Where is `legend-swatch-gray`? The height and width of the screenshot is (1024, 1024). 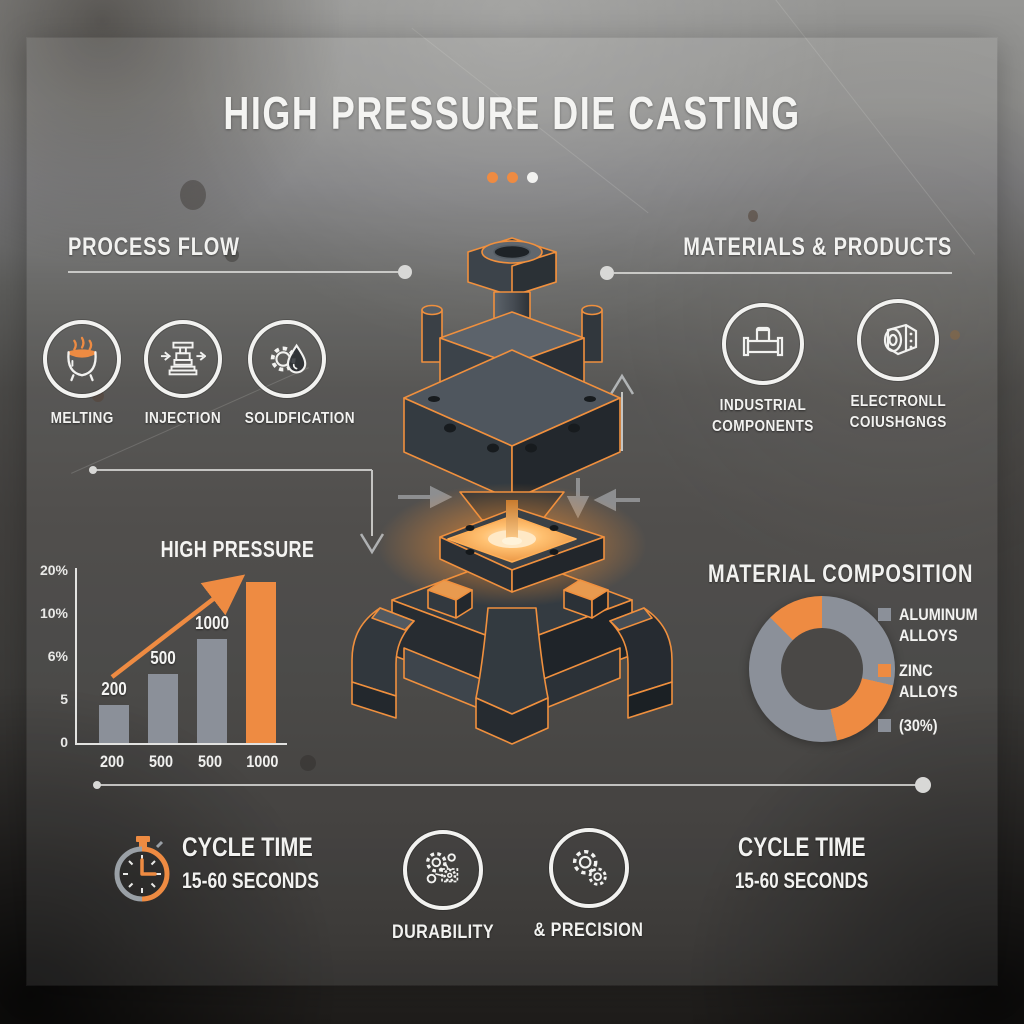 legend-swatch-gray is located at coordinates (884, 614).